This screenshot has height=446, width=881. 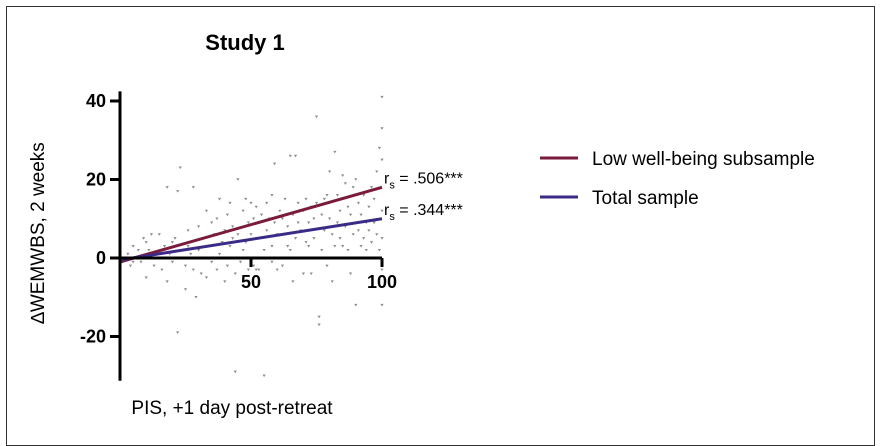 I want to click on y-ticks: 40 20 0 -20, so click(x=100, y=219).